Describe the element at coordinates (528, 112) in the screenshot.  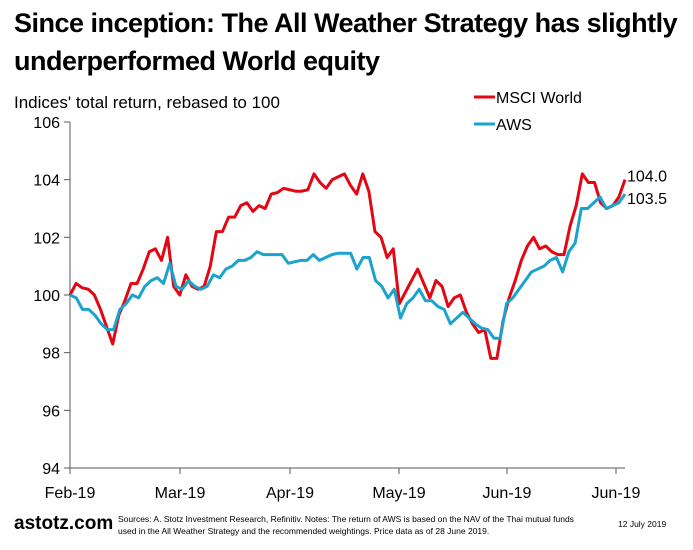
I see `legend: MSCI World AWS` at that location.